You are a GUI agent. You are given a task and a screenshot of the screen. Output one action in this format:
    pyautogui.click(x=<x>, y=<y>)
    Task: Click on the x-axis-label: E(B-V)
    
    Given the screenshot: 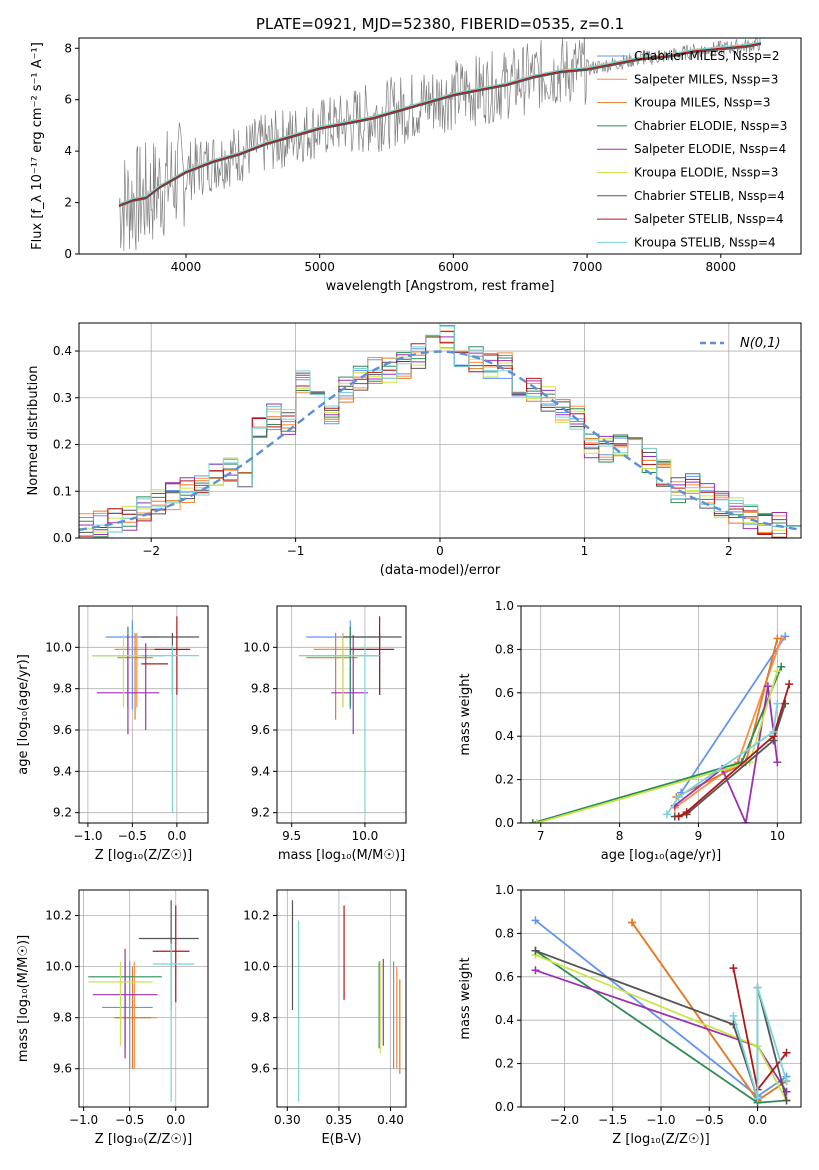 What is the action you would take?
    pyautogui.click(x=341, y=1139)
    